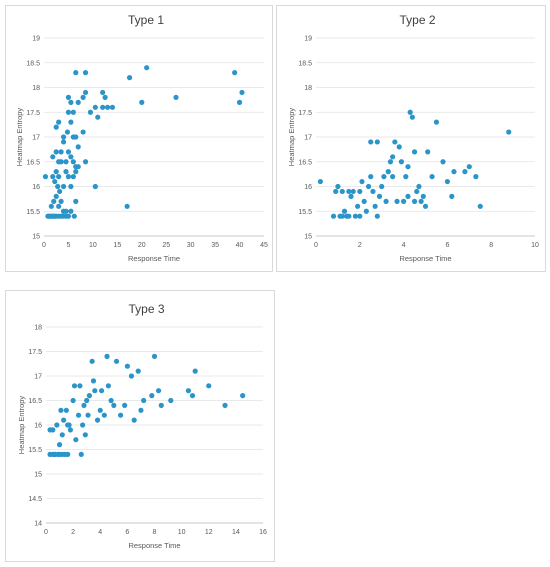  I want to click on x-tick-label: 25, so click(166, 245).